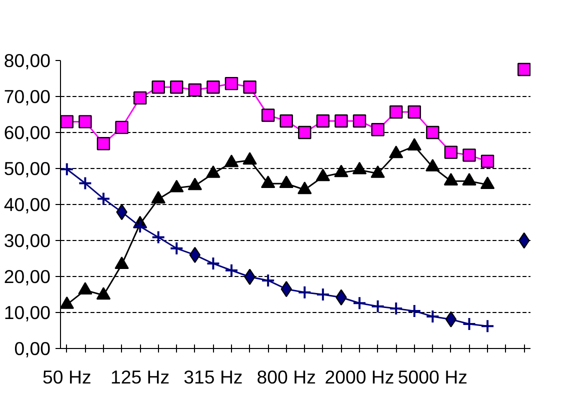 Image resolution: width=571 pixels, height=401 pixels. Describe the element at coordinates (67, 377) in the screenshot. I see `x-tick-label: 50 Hz` at that location.